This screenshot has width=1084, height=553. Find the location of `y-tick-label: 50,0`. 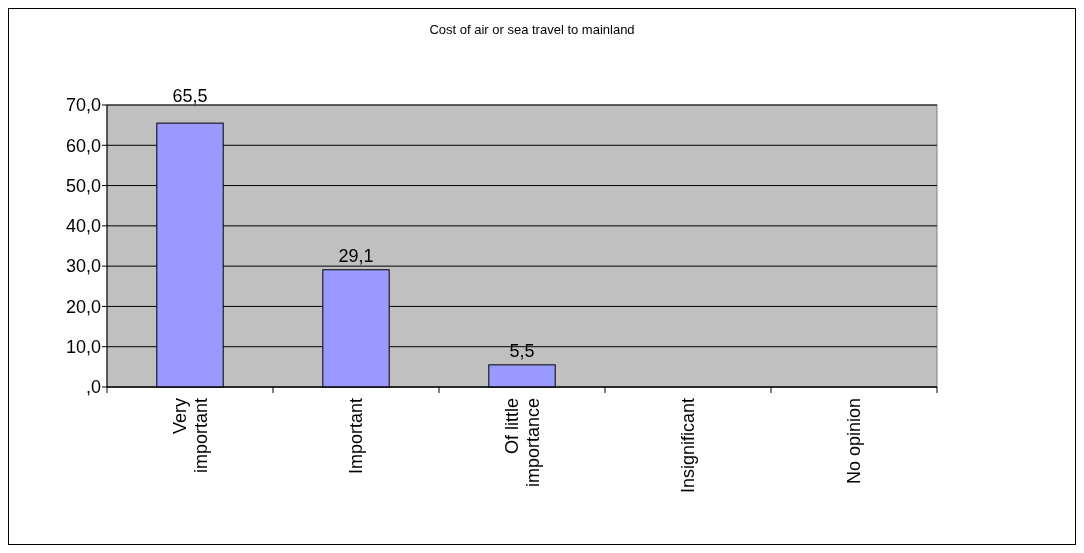

y-tick-label: 50,0 is located at coordinates (83, 185).